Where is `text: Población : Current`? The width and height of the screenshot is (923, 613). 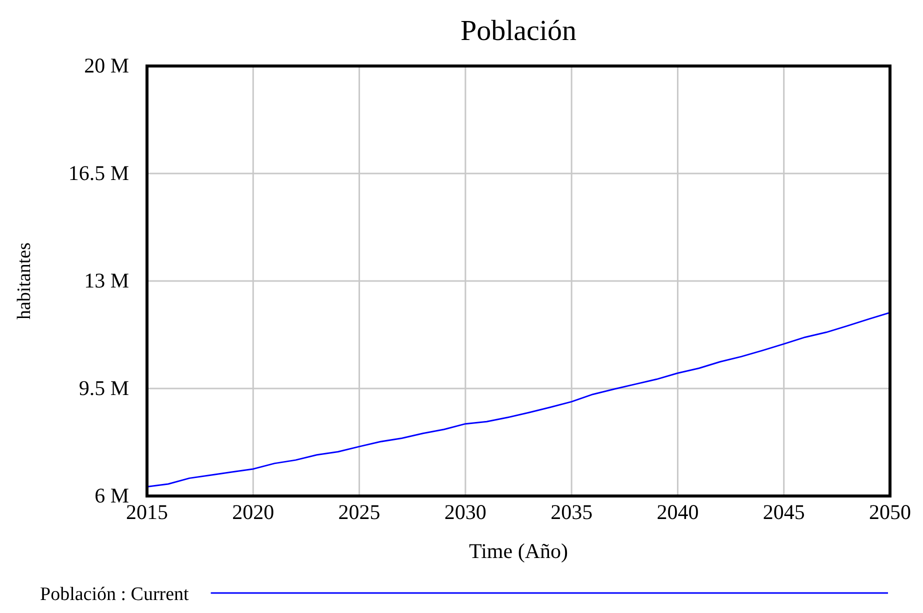 text: Población : Current is located at coordinates (115, 594).